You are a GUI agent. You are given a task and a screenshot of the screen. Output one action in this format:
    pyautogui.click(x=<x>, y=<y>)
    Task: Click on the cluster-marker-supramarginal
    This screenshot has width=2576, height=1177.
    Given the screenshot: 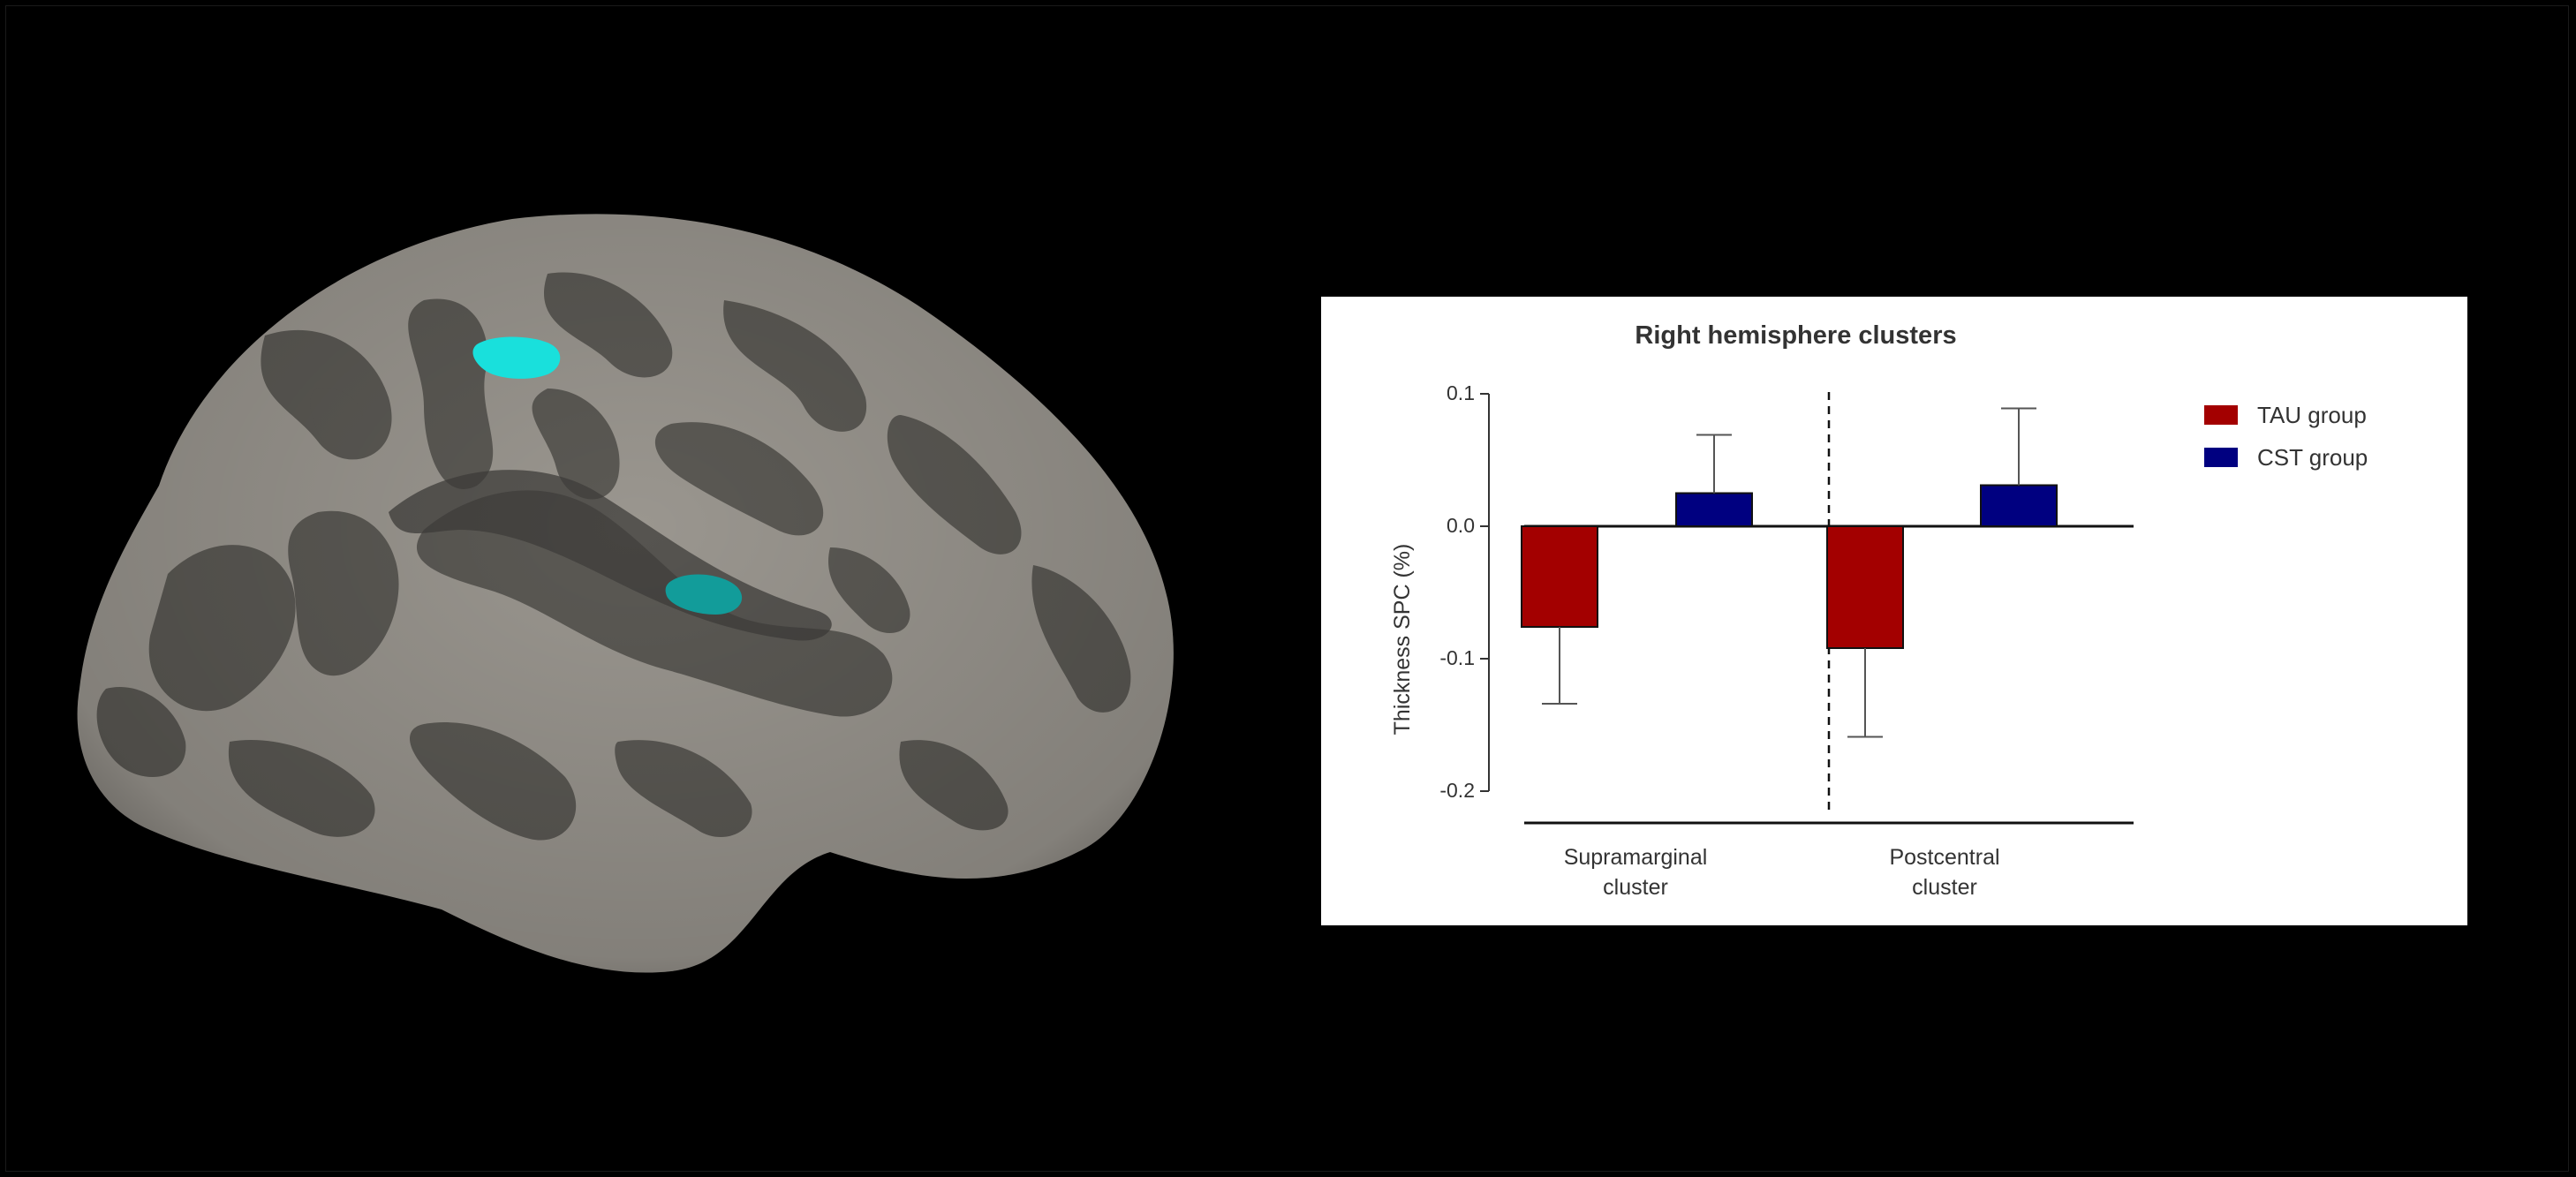 What is the action you would take?
    pyautogui.click(x=704, y=595)
    